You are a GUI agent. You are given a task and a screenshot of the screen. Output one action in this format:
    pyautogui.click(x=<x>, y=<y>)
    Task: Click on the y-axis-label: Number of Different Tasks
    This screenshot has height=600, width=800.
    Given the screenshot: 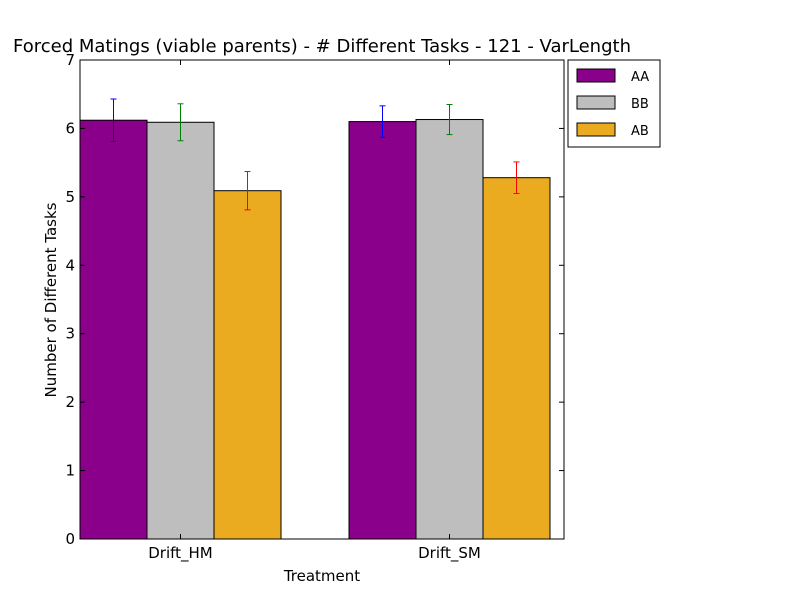 What is the action you would take?
    pyautogui.click(x=51, y=299)
    